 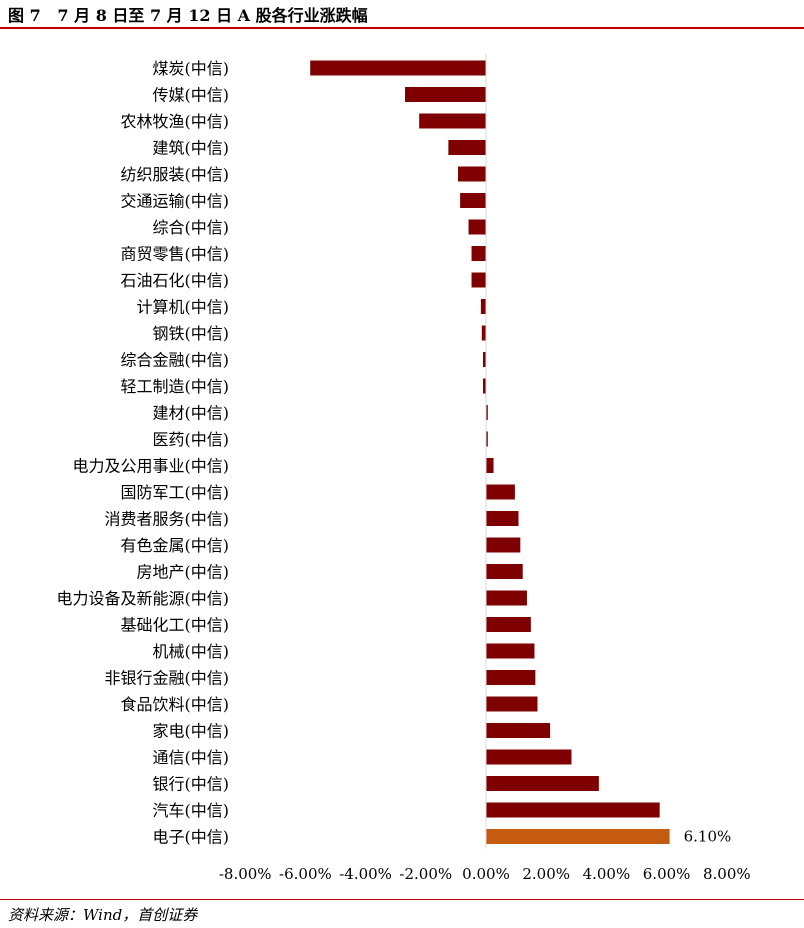 What do you see at coordinates (191, 68) in the screenshot?
I see `category-label-1: 煤炭(中信)` at bounding box center [191, 68].